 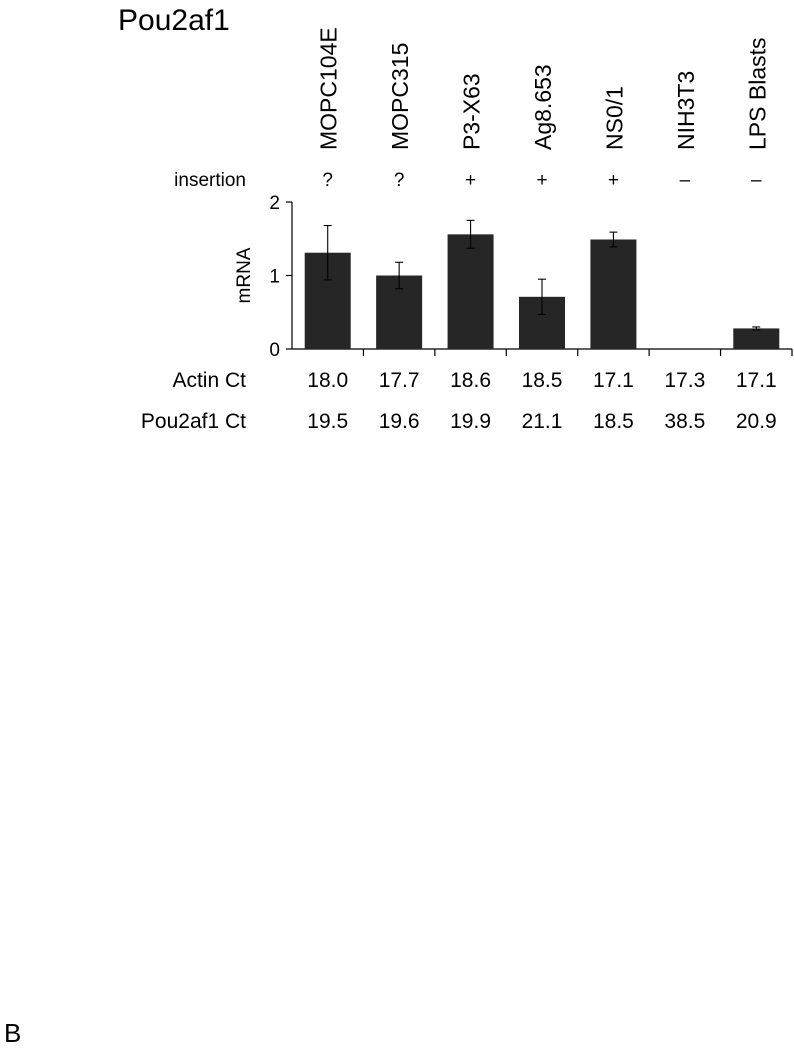 I want to click on row-value: 21.1, so click(x=542, y=421).